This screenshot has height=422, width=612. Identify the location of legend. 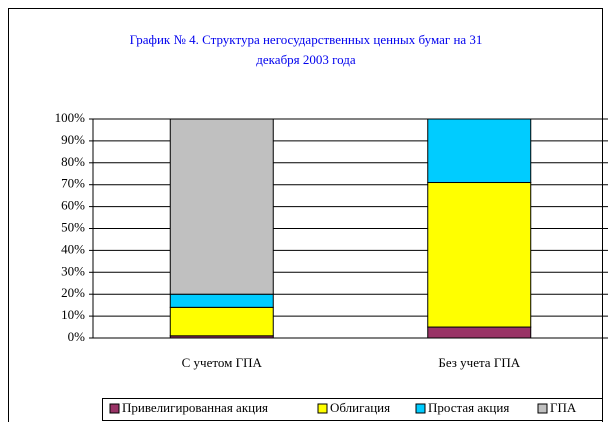
(352, 409).